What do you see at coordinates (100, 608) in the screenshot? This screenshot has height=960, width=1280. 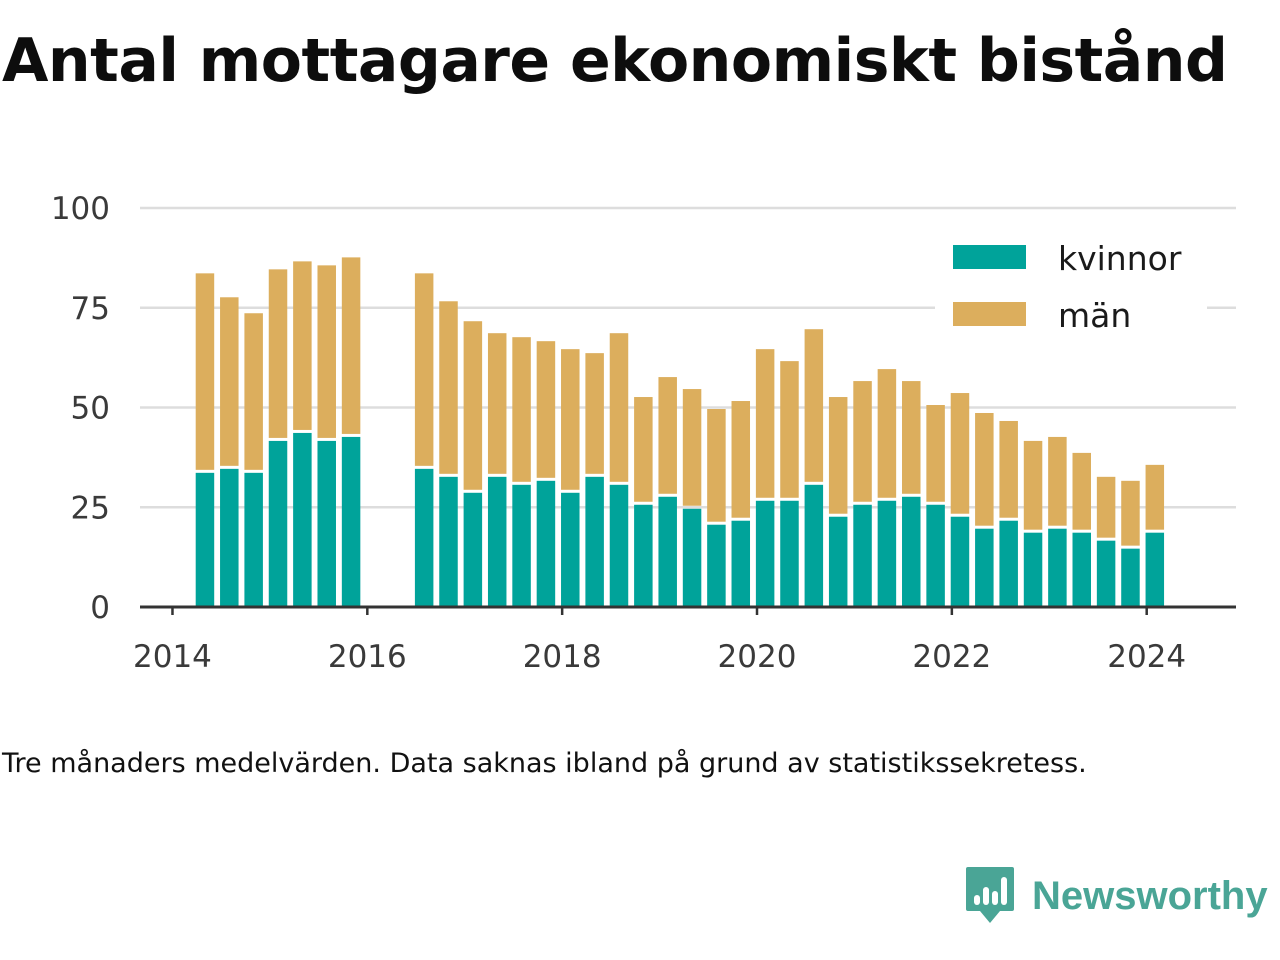 I see `y-tick-label: 0` at bounding box center [100, 608].